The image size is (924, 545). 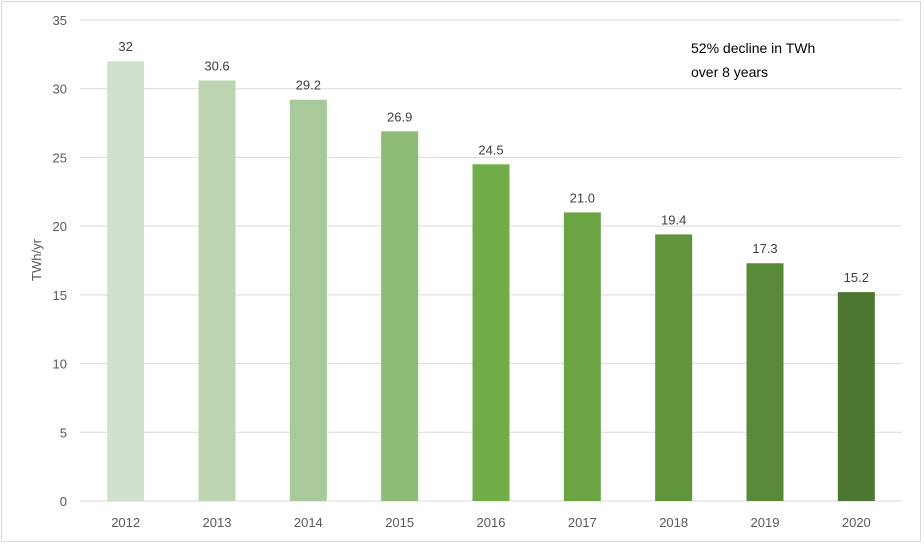 I want to click on x-tick-label: 2020, so click(x=856, y=522).